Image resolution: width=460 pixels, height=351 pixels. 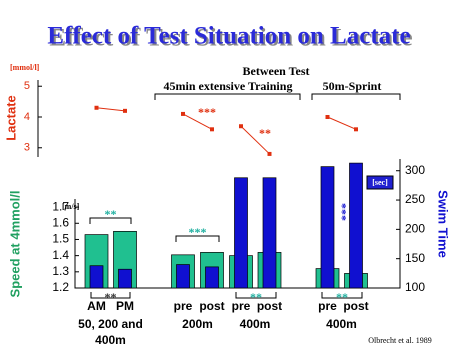 What do you see at coordinates (60, 287) in the screenshot?
I see `y-tick-label: 1.2` at bounding box center [60, 287].